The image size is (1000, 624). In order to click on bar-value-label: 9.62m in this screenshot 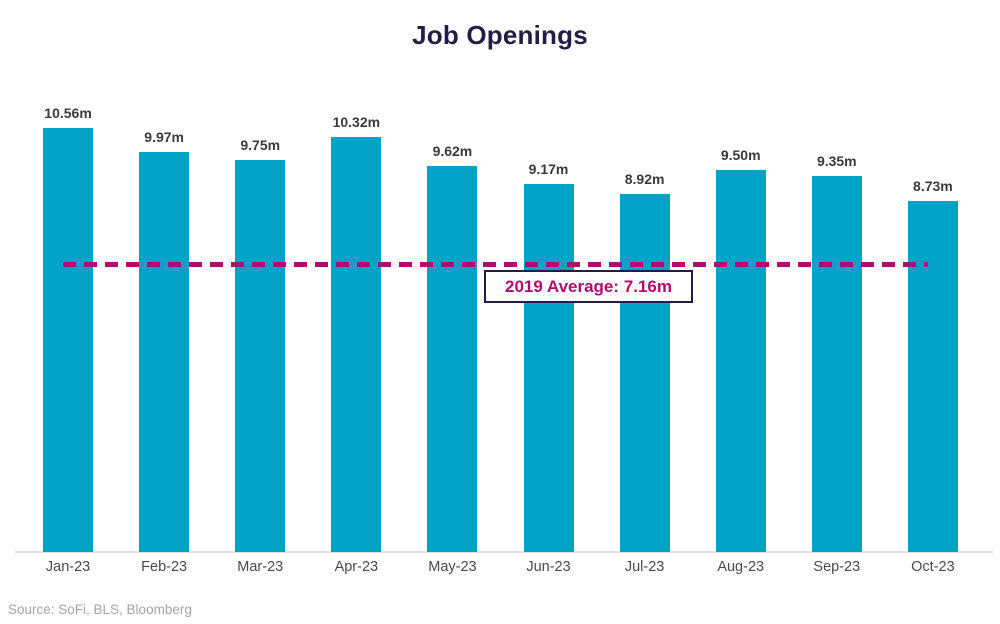, I will do `click(452, 150)`.